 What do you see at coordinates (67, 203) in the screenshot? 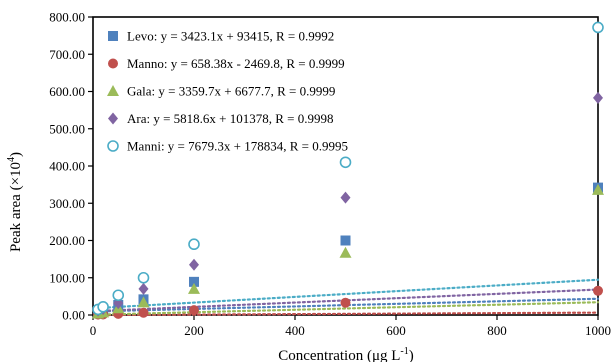
I see `y-tick-label: 300.00` at bounding box center [67, 203].